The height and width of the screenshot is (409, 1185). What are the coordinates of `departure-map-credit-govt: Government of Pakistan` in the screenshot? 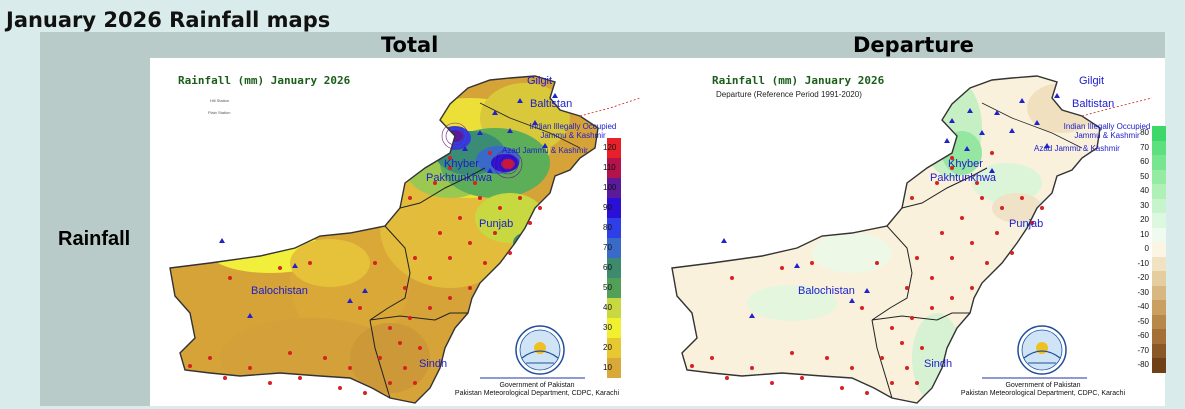 It's located at (1043, 385).